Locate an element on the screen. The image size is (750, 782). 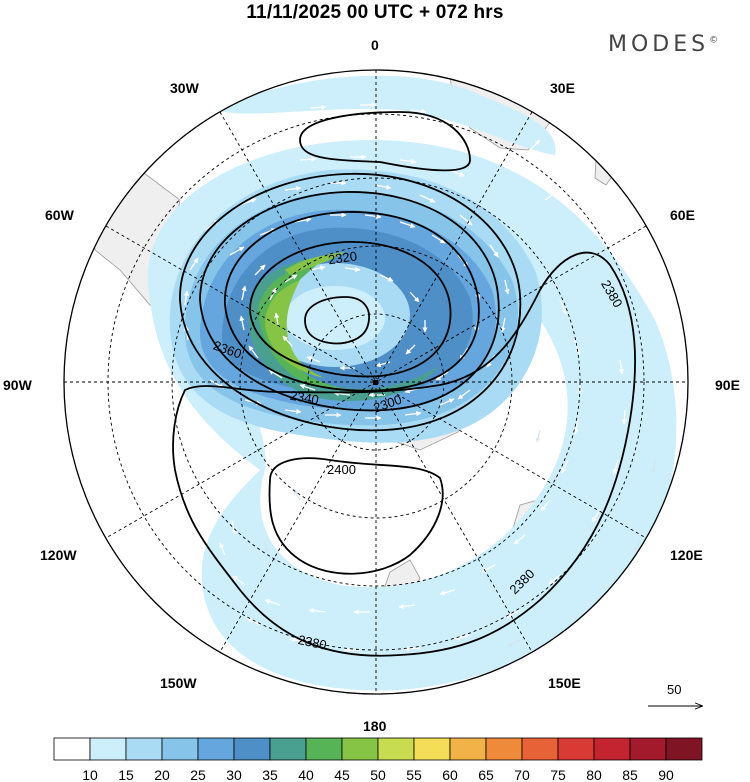
colorbar-tick-label: 80 is located at coordinates (594, 774).